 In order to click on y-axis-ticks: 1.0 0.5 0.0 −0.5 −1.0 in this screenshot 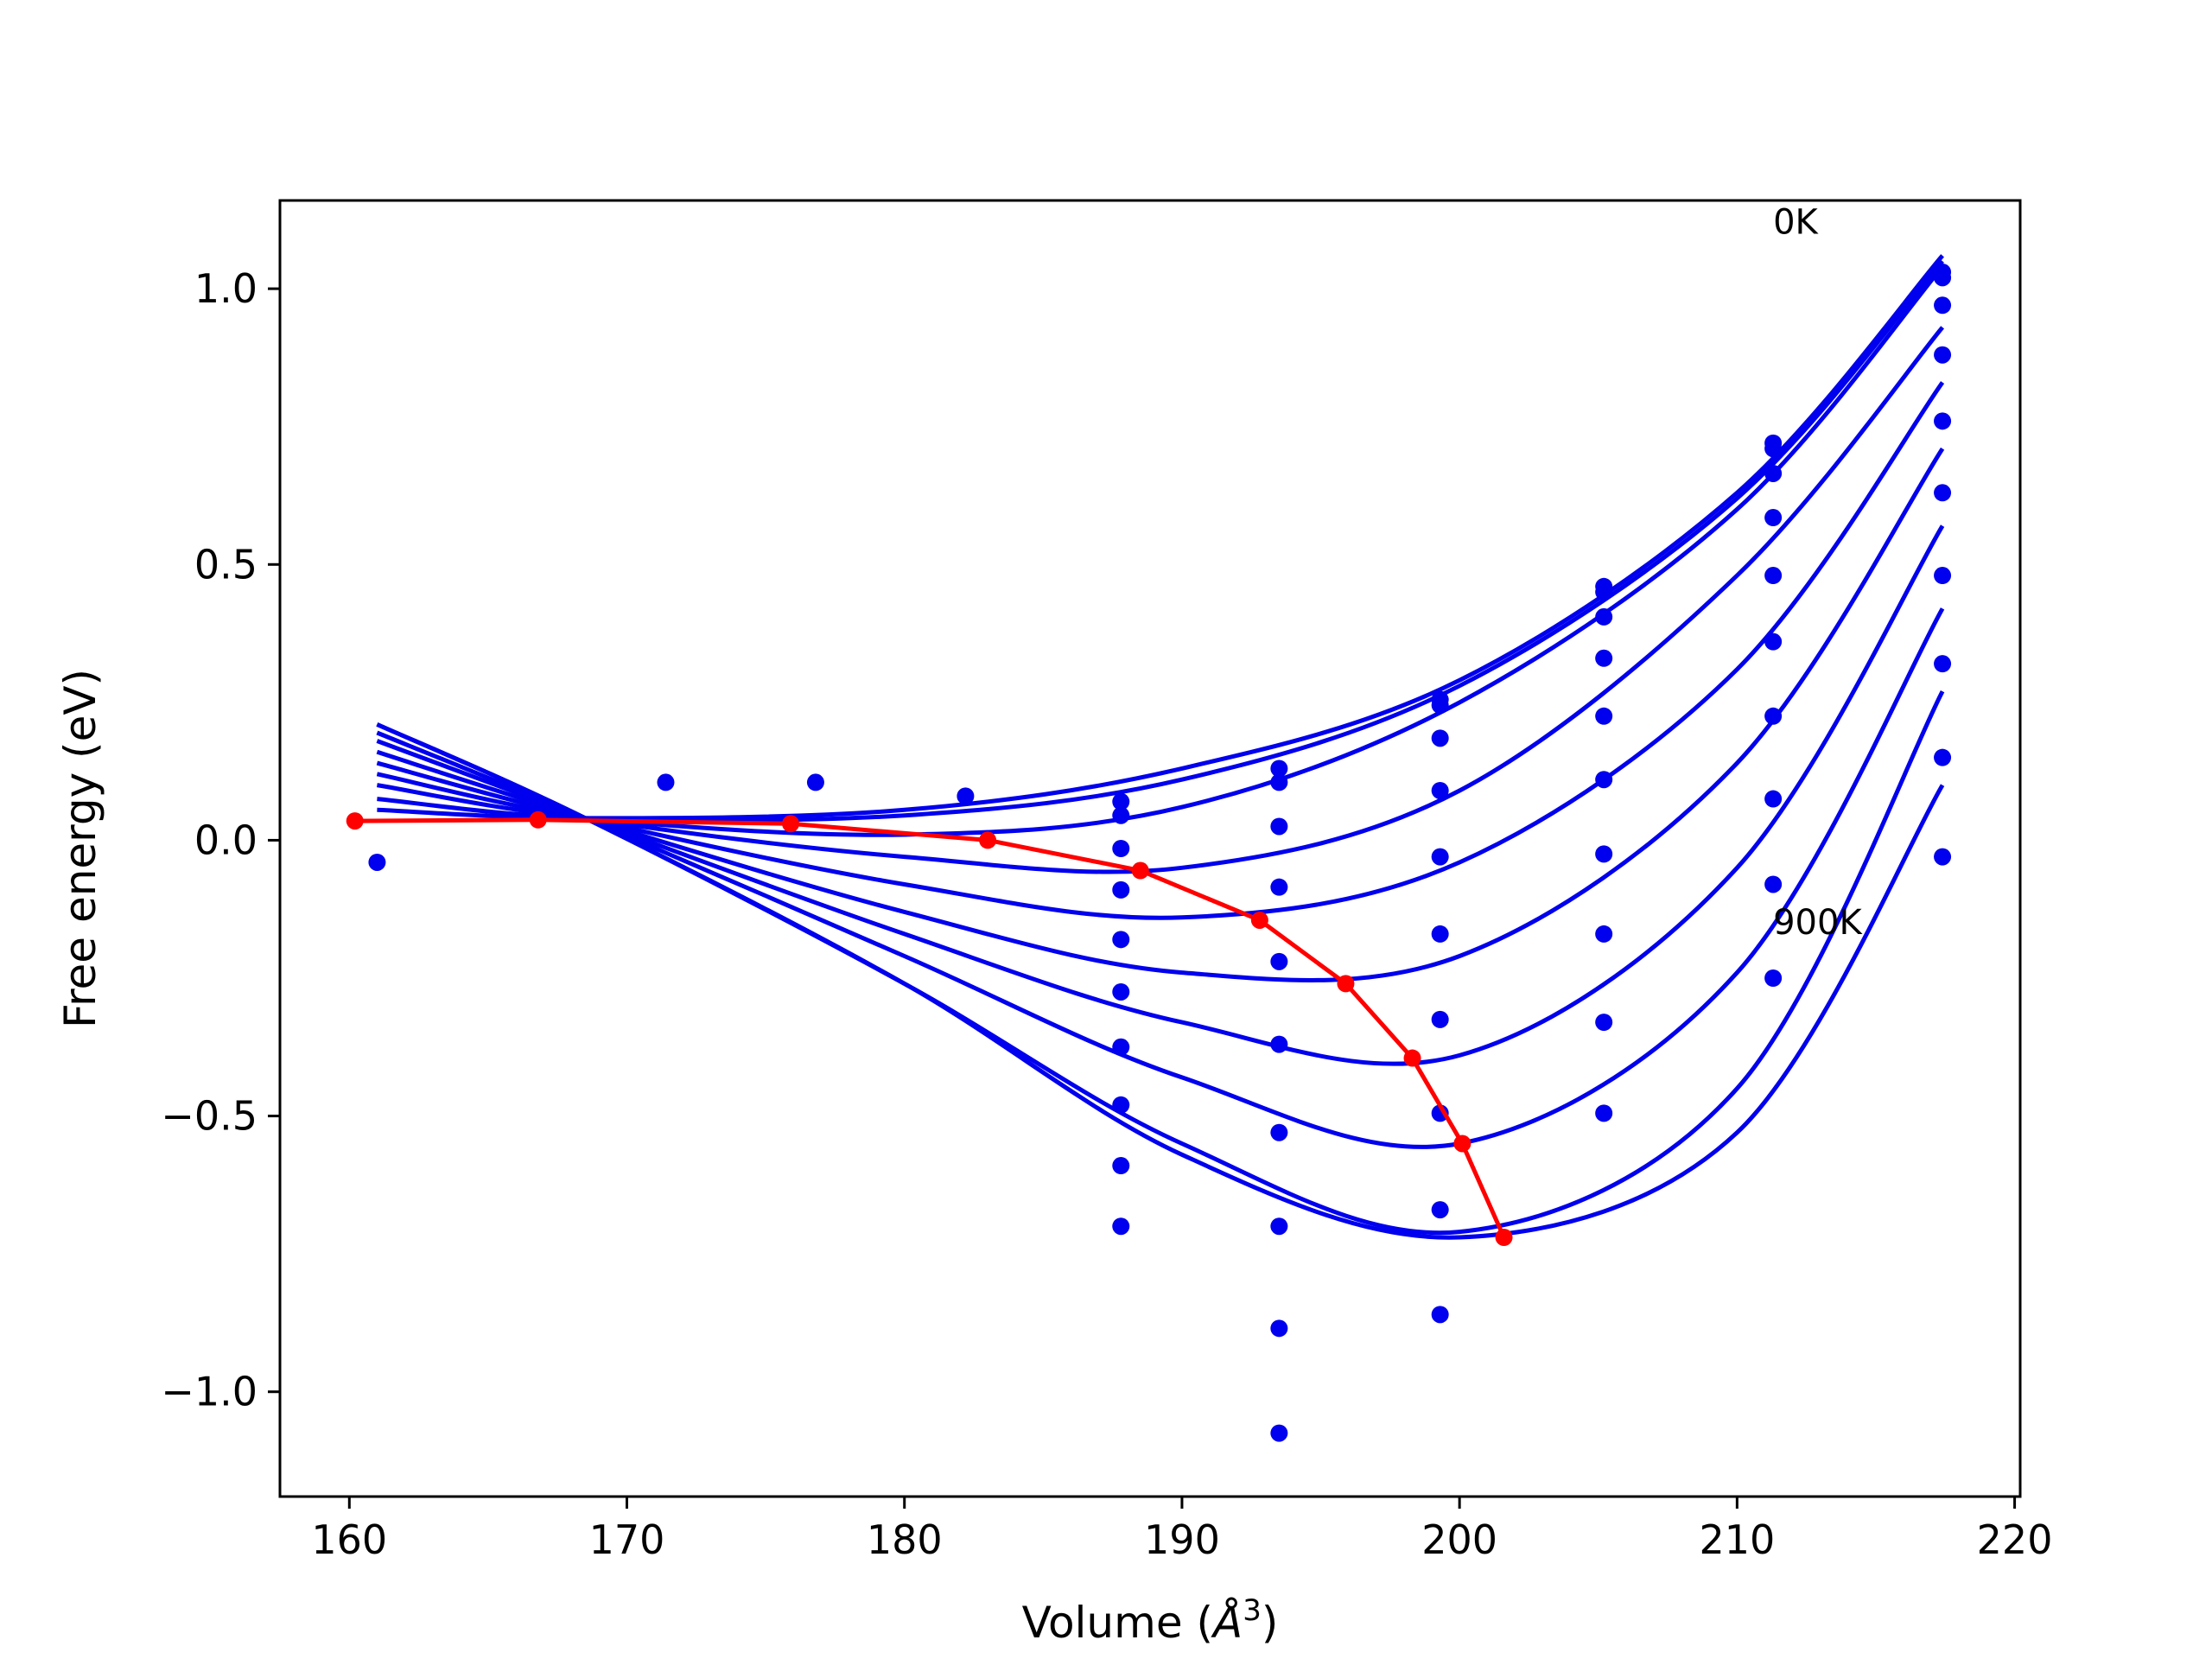, I will do `click(220, 840)`.